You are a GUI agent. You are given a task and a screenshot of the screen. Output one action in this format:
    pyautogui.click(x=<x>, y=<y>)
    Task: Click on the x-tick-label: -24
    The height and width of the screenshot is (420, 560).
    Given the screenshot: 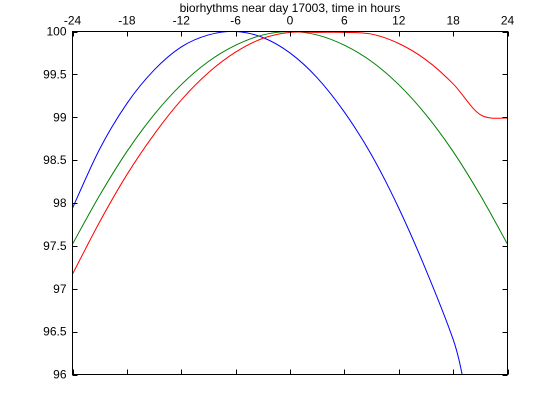 What is the action you would take?
    pyautogui.click(x=73, y=21)
    